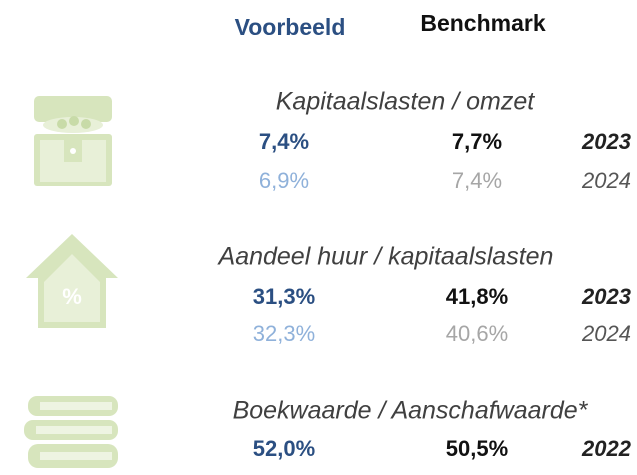 The image size is (637, 475). I want to click on section-title: Boekwaarde / Aanschafwaarde*, so click(411, 411).